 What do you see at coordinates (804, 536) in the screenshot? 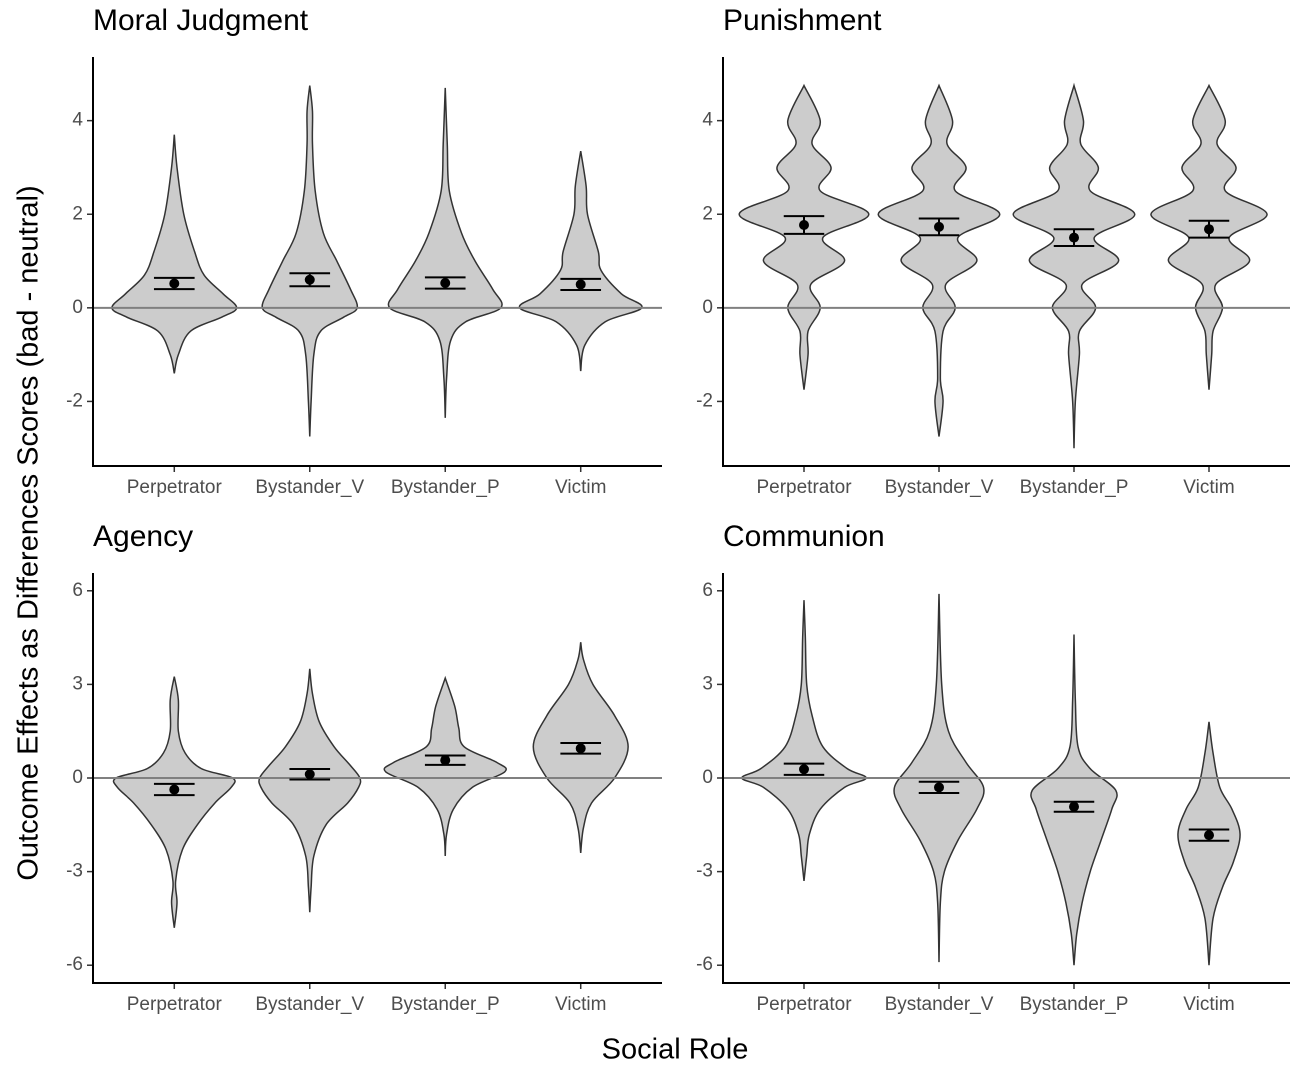
I see `panel-title: Communion` at bounding box center [804, 536].